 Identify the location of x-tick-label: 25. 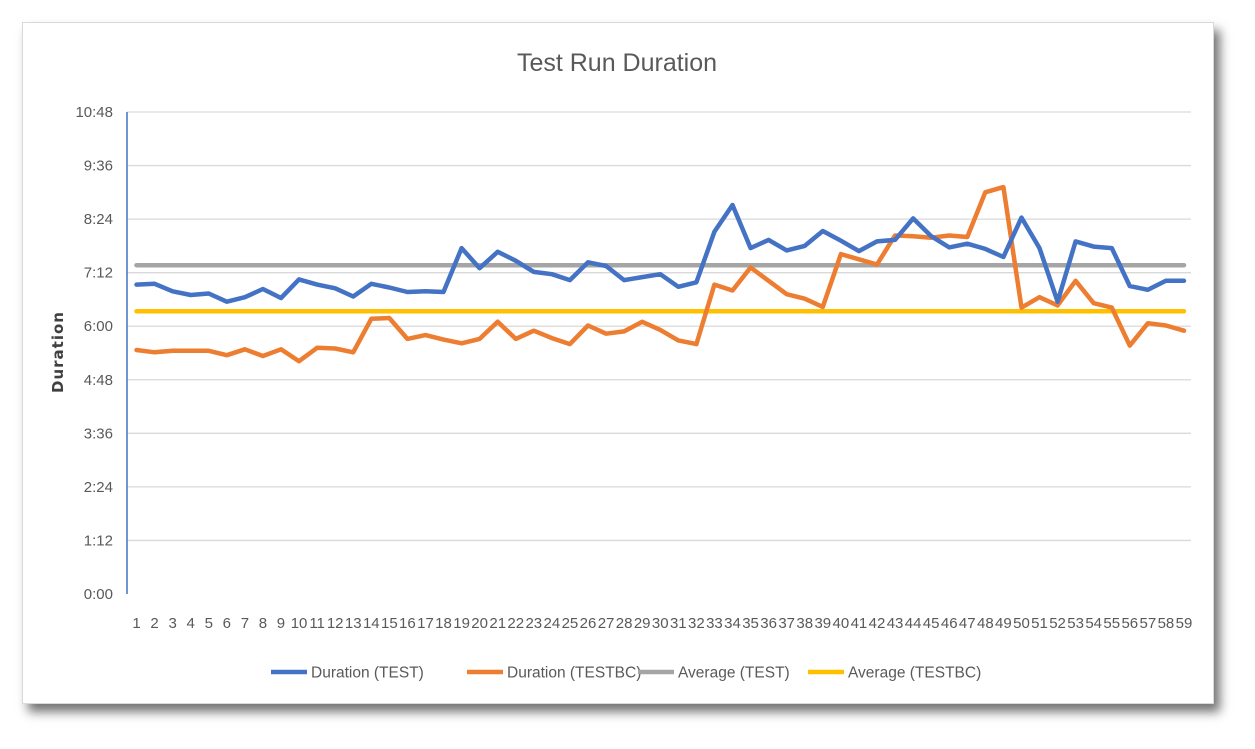
(570, 623).